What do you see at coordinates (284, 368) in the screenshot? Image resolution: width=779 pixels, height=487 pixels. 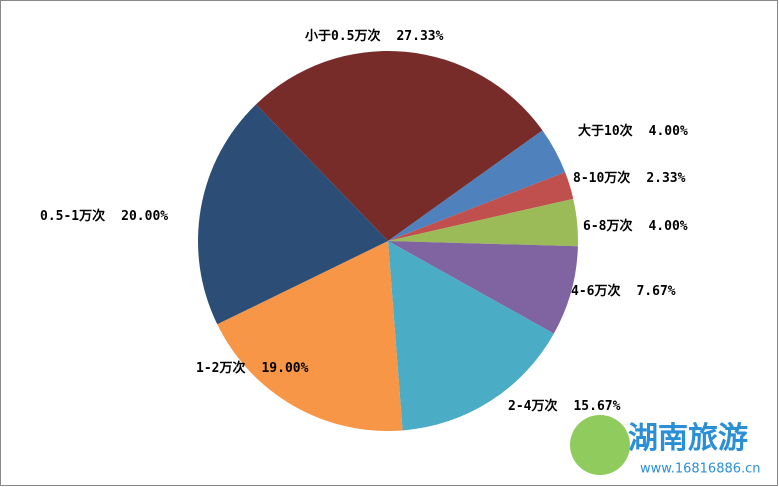 I see `value-label: 19.00%` at bounding box center [284, 368].